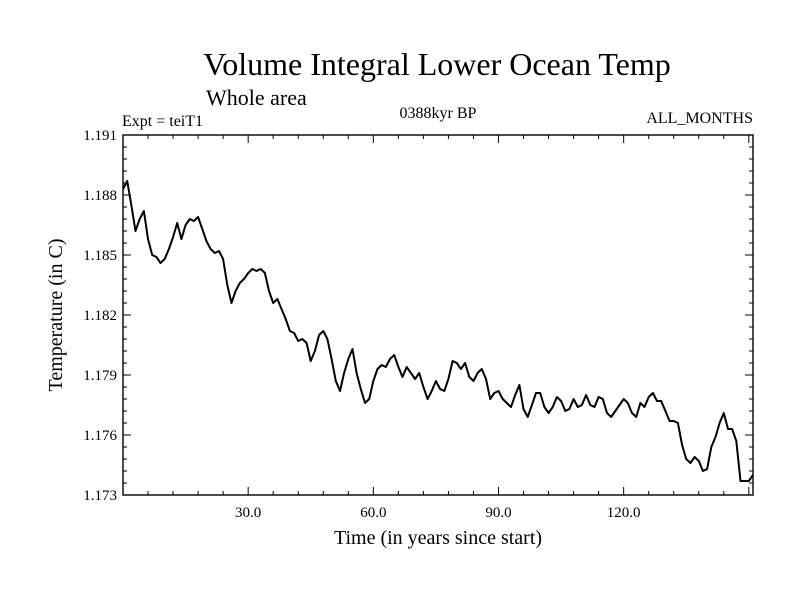  What do you see at coordinates (100, 136) in the screenshot?
I see `y-tick-label: 1.191` at bounding box center [100, 136].